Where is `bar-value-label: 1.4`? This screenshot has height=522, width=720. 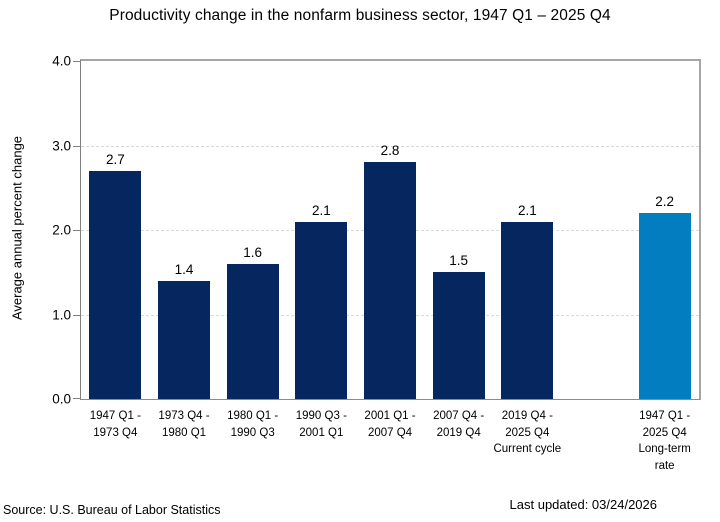
bar-value-label: 1.4 is located at coordinates (184, 269).